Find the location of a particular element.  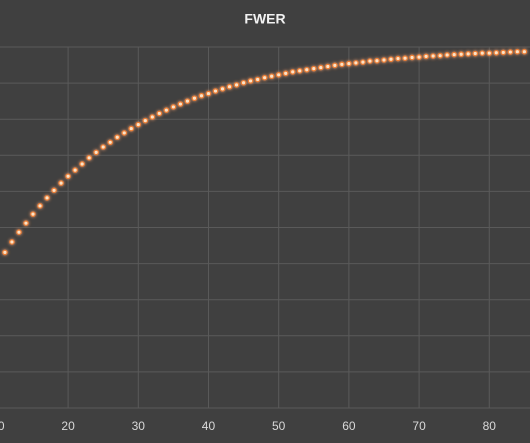

x-tick-label: 80 is located at coordinates (490, 426).